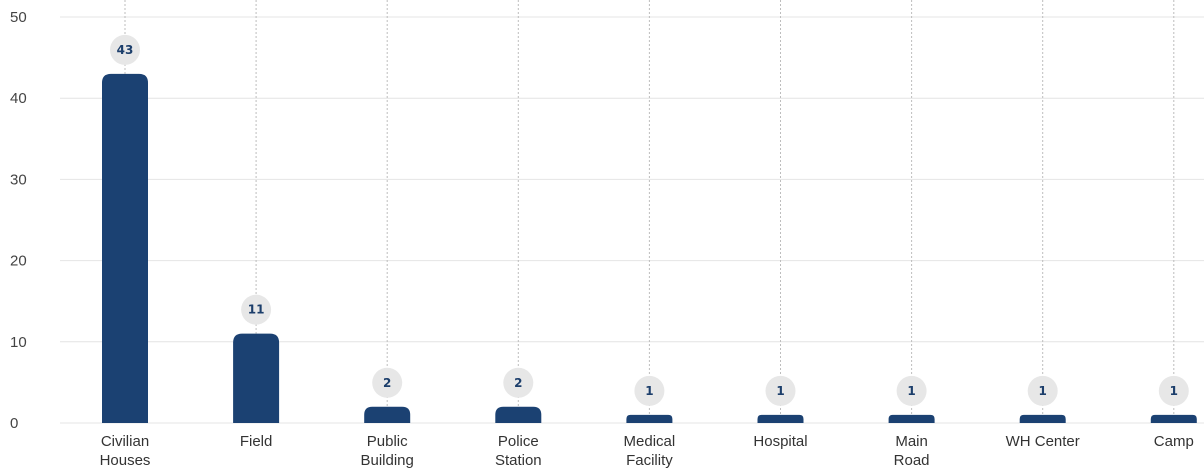 The image size is (1204, 474). I want to click on x-tick-label: Main Road, so click(912, 451).